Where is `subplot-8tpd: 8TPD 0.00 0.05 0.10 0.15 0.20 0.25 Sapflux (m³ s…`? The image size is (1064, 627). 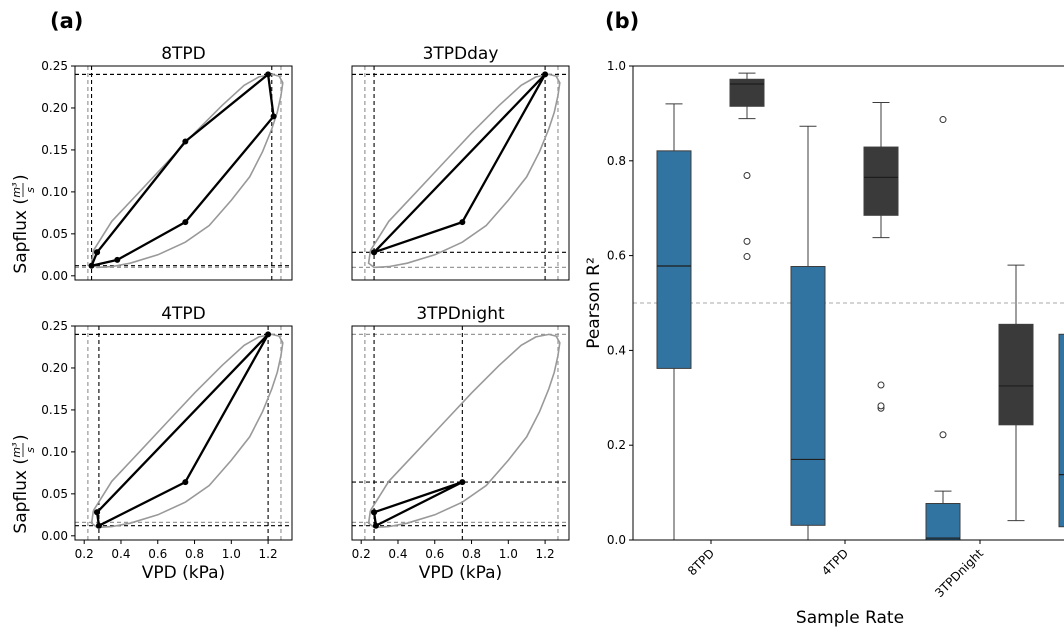 subplot-8tpd: 8TPD 0.00 0.05 0.10 0.15 0.20 0.25 Sapflux (m³ s… is located at coordinates (151, 163).